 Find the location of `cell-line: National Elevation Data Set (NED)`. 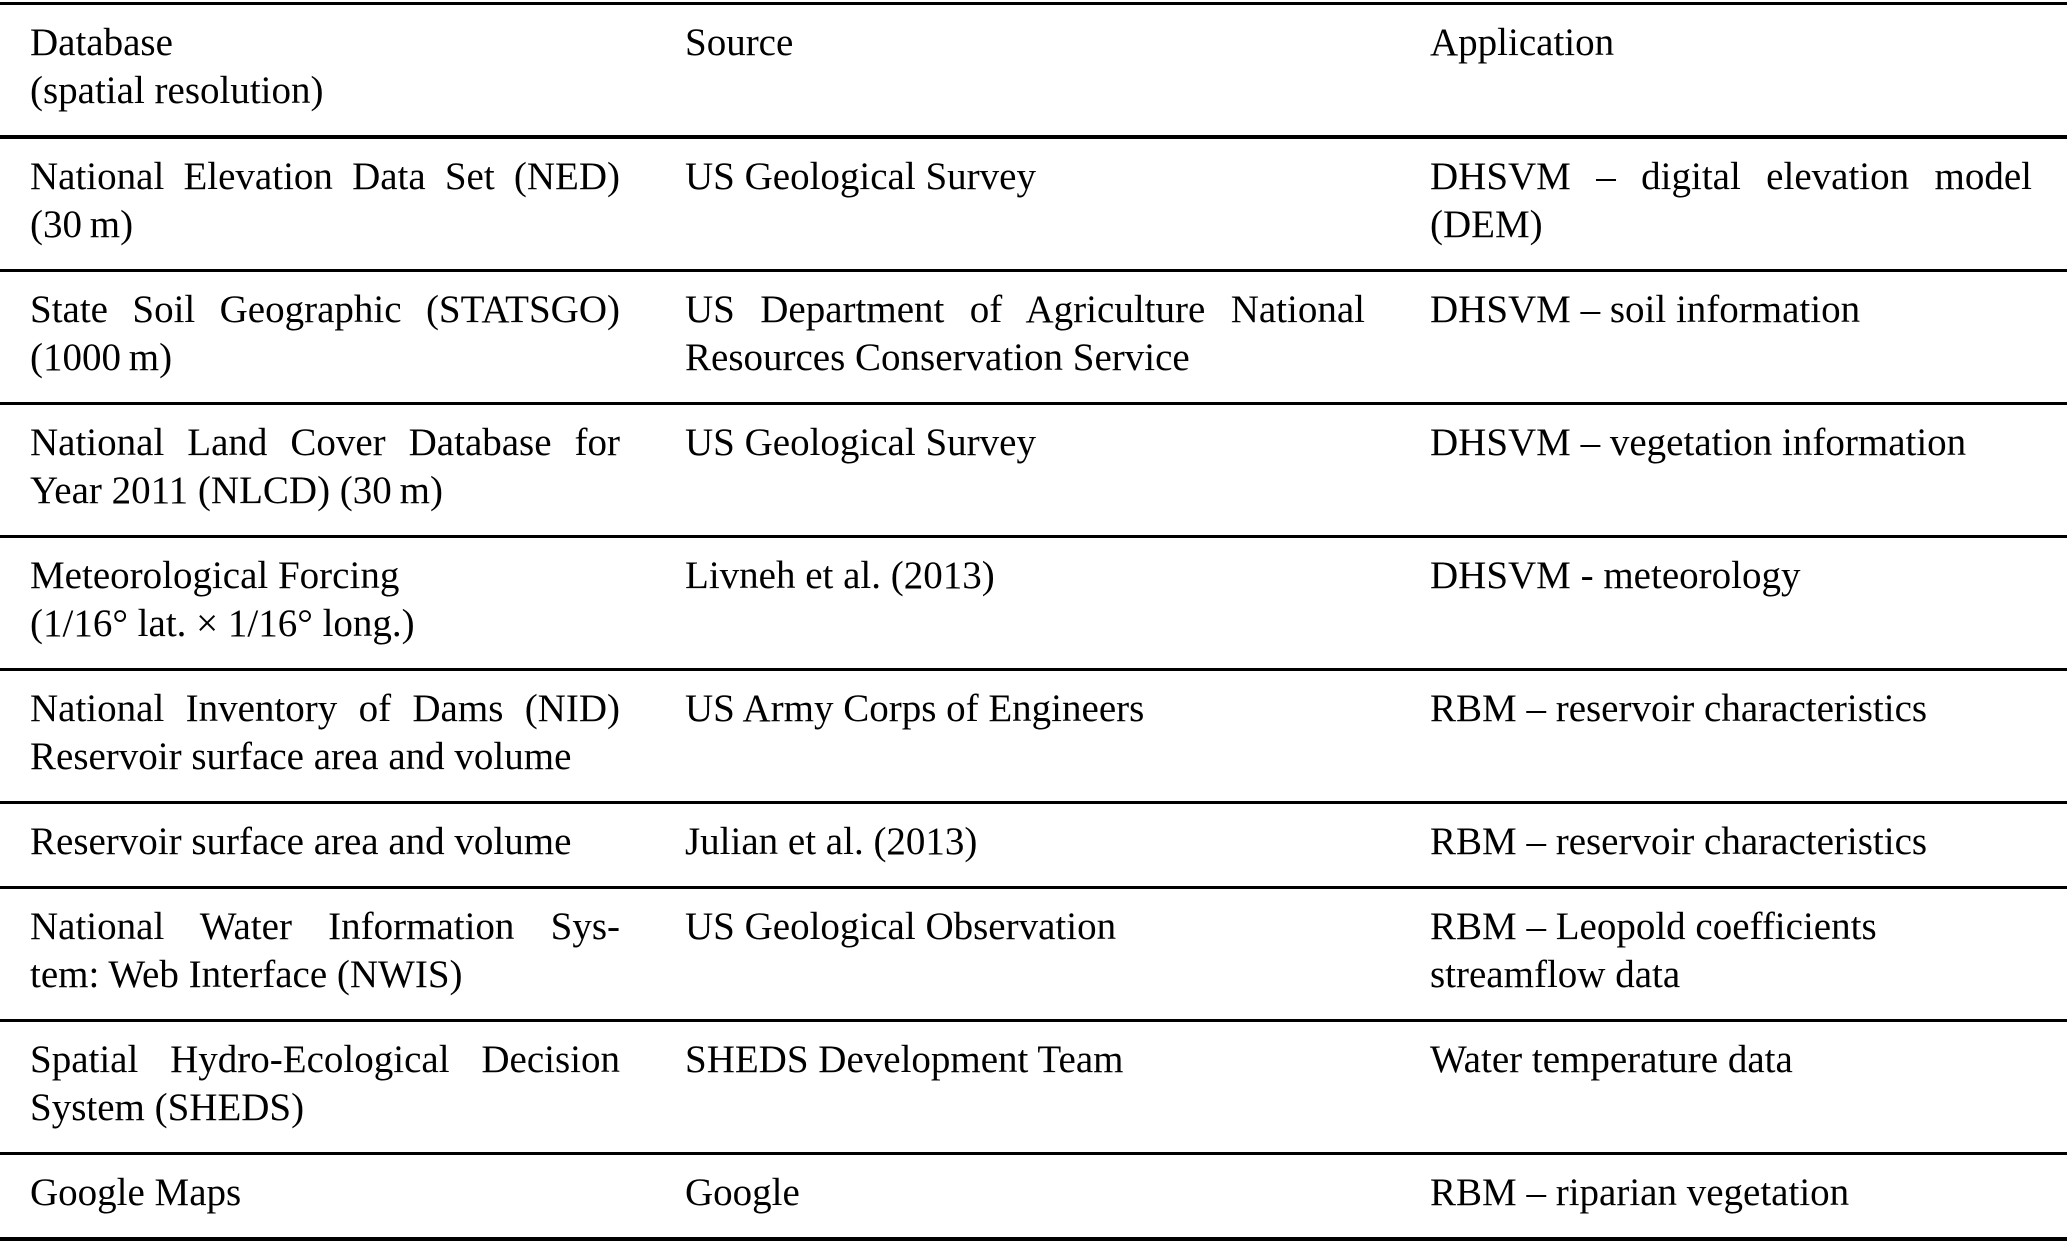

cell-line: National Elevation Data Set (NED) is located at coordinates (325, 176).